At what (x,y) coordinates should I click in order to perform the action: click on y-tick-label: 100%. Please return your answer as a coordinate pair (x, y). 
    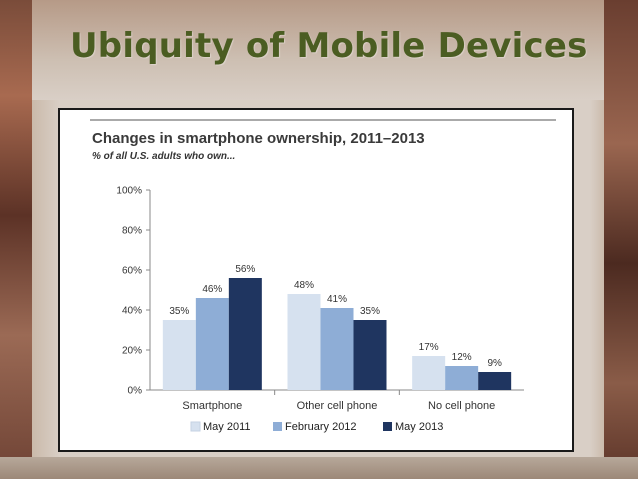
    Looking at the image, I should click on (129, 191).